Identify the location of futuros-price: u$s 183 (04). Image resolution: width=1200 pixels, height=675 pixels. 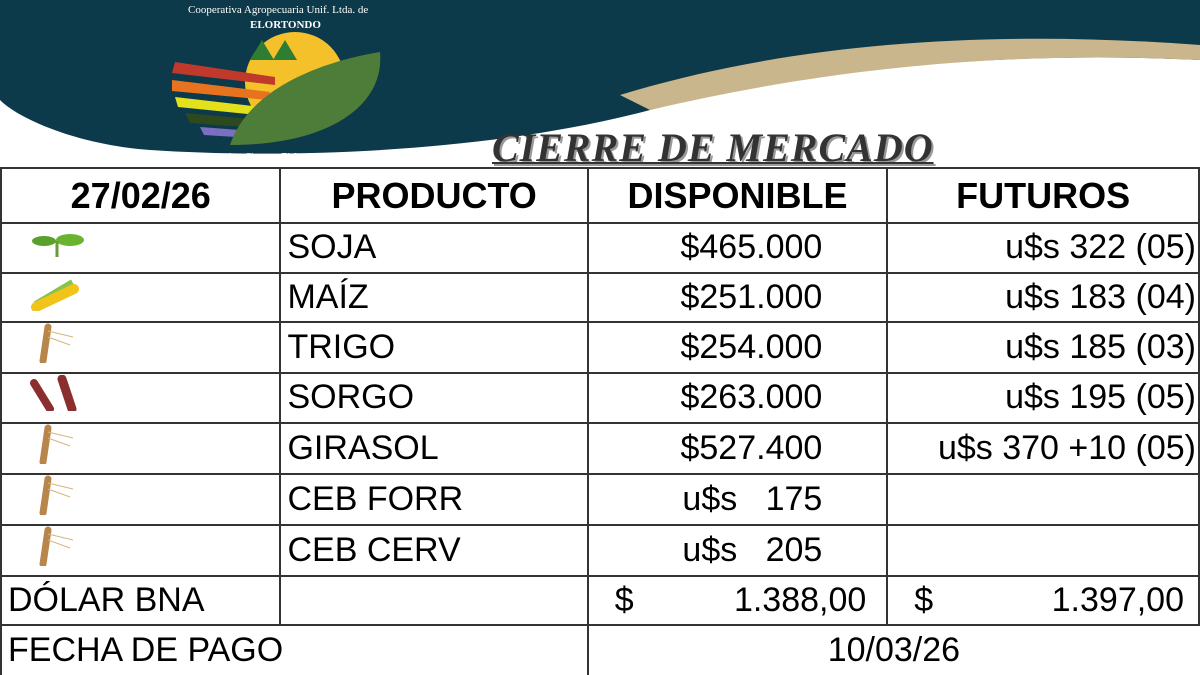
(1043, 297).